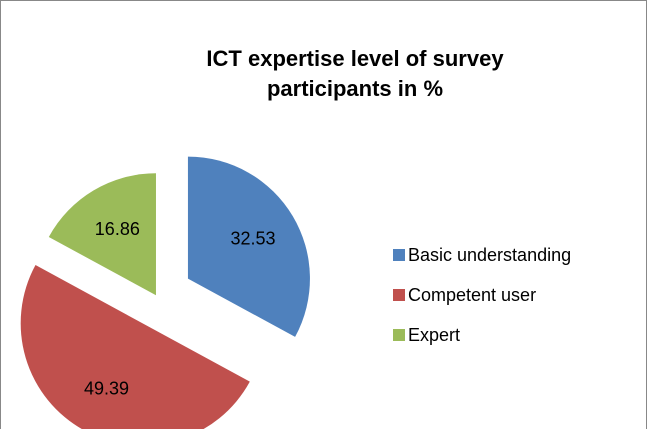 The width and height of the screenshot is (647, 429). Describe the element at coordinates (106, 389) in the screenshot. I see `data-label: 49.39` at that location.